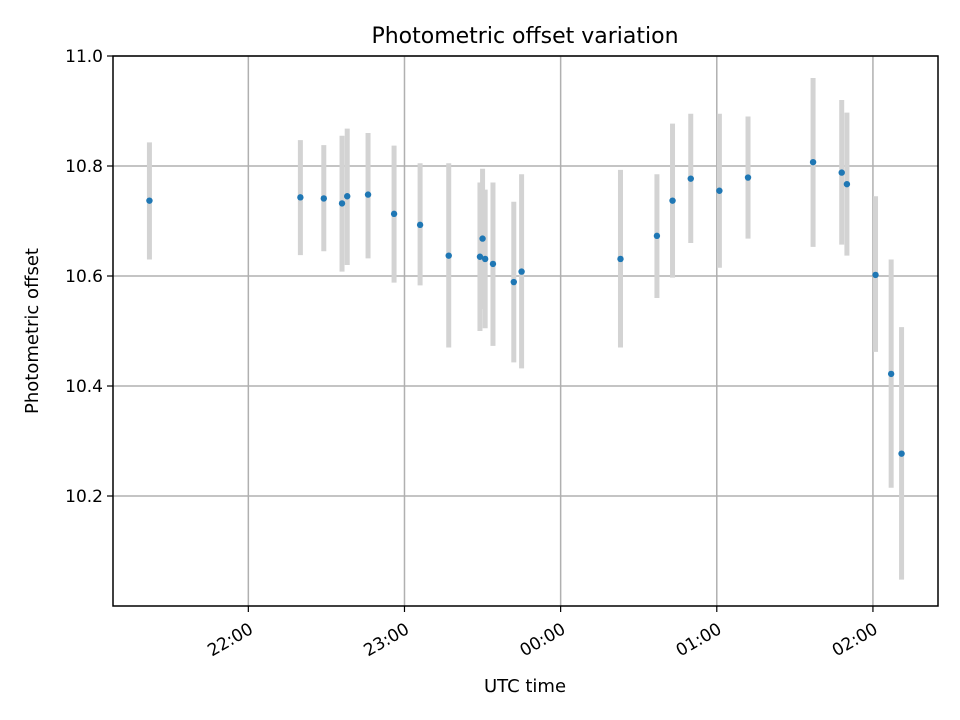 The image size is (960, 720). Describe the element at coordinates (525, 686) in the screenshot. I see `x-axis-label: UTC time` at that location.